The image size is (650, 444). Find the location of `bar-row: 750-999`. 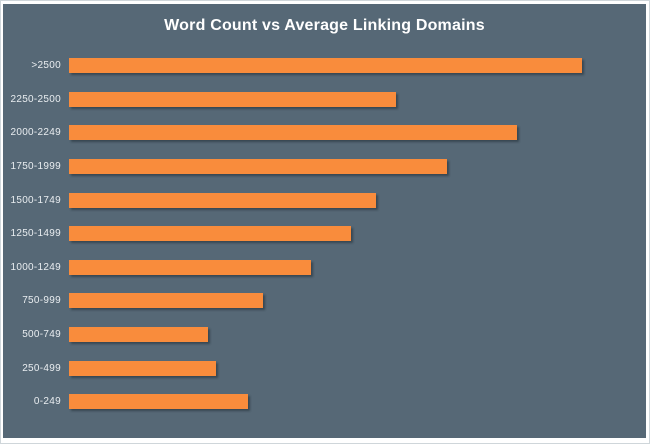

bar-row: 750-999 is located at coordinates (324, 301).